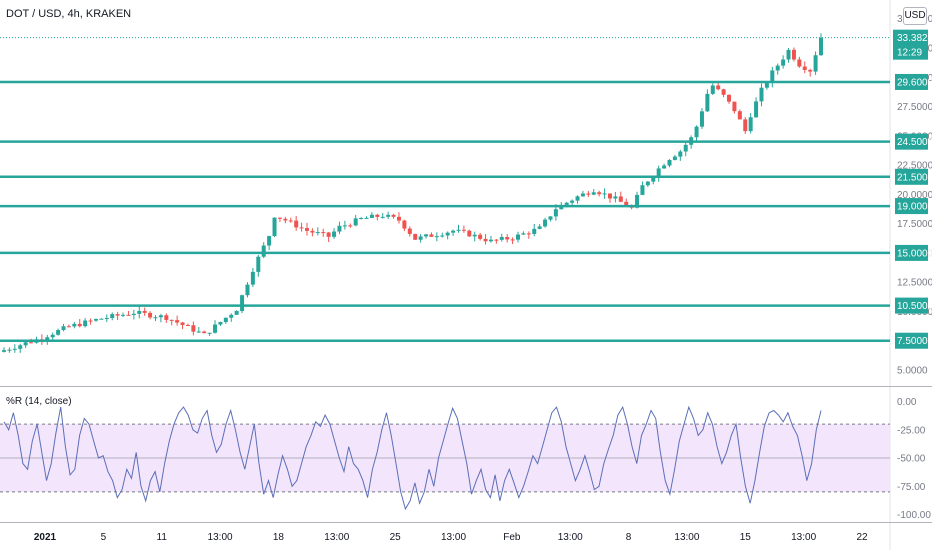 The image size is (932, 550). I want to click on wr-tick-label: -50.00, so click(911, 459).